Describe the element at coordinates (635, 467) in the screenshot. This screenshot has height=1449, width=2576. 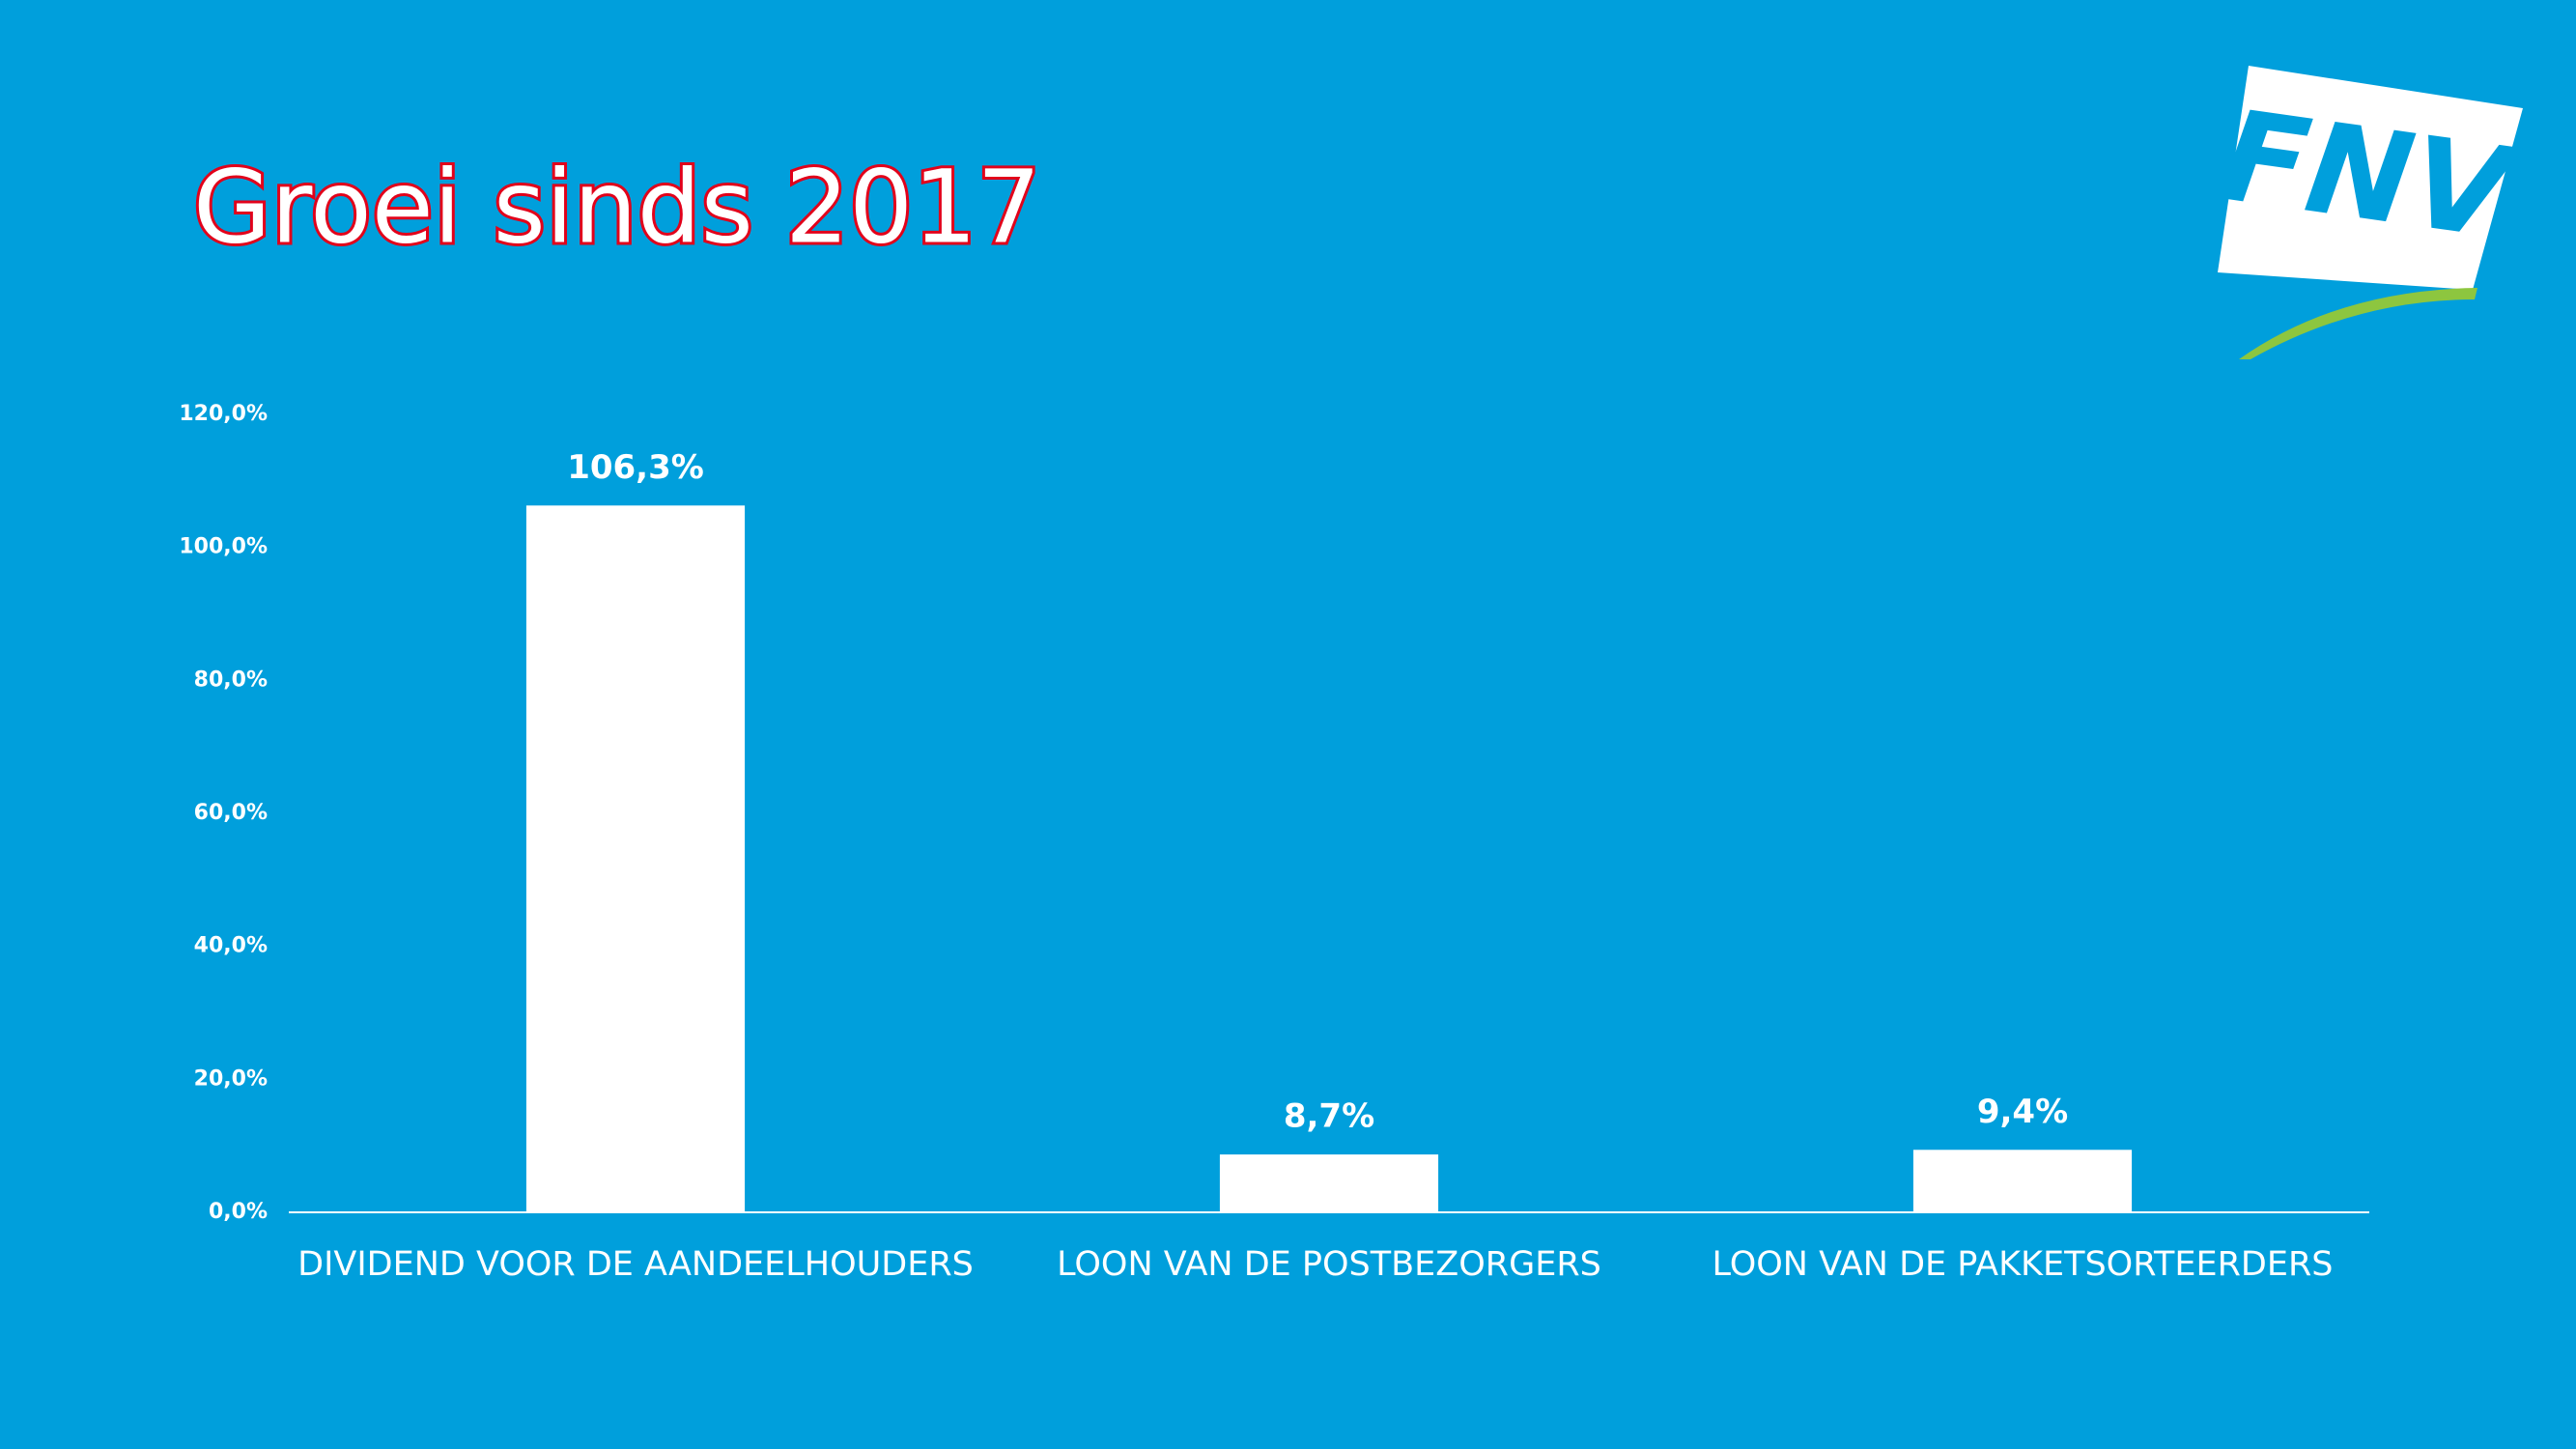
I see `value-label: 106,3%` at that location.